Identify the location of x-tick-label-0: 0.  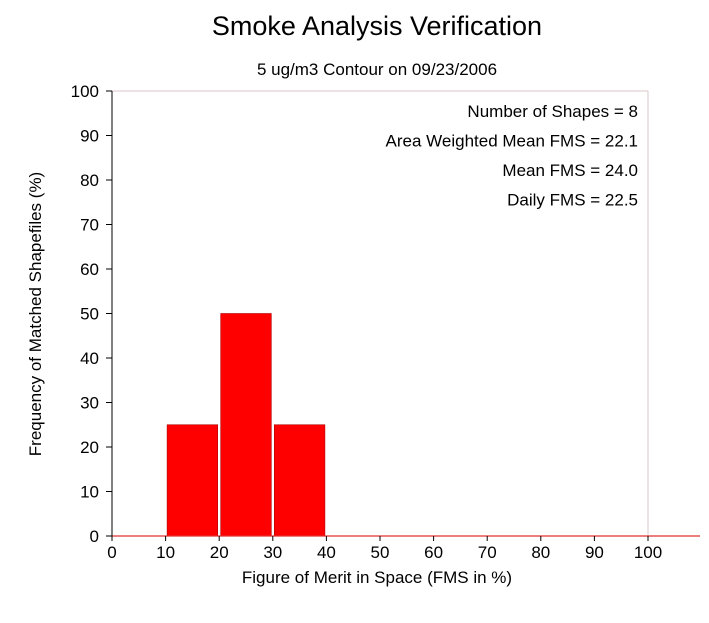
(111, 552).